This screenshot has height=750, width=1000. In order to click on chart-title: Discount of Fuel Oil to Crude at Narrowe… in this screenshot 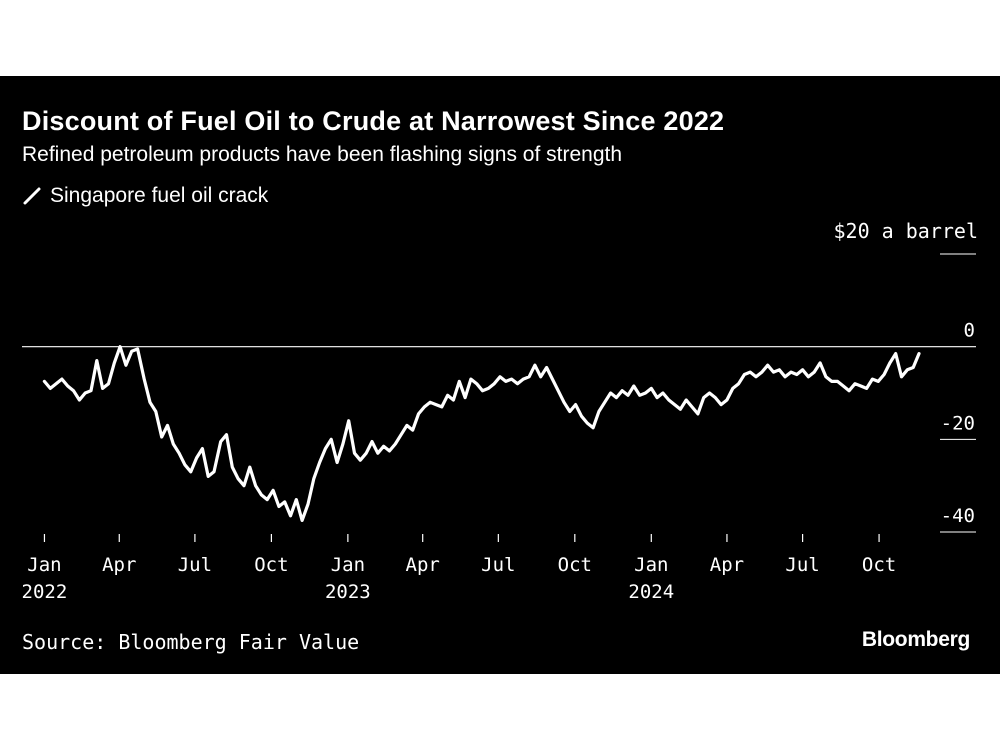, I will do `click(373, 121)`.